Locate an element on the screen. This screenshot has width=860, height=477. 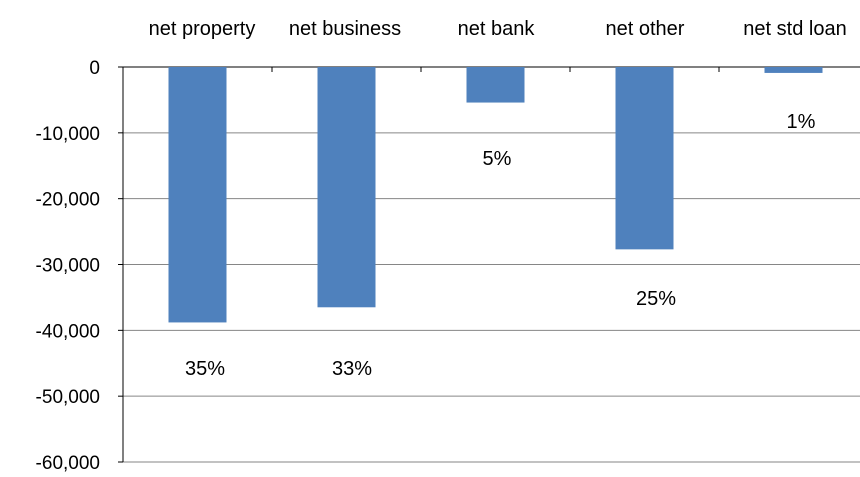
y-tick-label: -40,000 is located at coordinates (68, 331).